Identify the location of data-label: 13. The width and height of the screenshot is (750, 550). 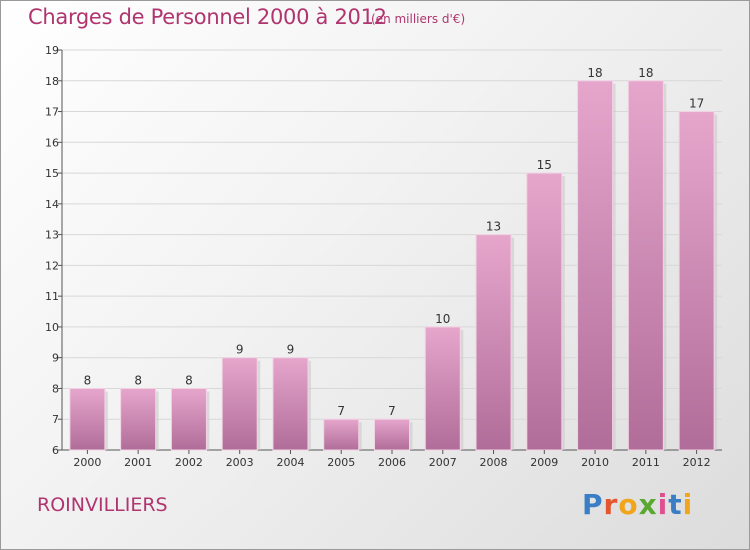
(493, 227).